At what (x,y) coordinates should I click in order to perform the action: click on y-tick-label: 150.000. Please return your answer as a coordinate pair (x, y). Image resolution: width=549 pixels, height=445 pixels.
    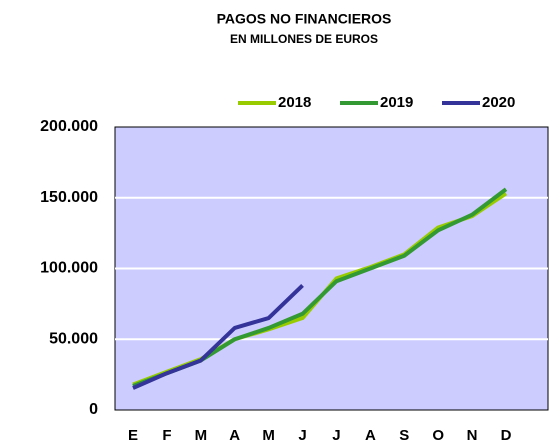
    Looking at the image, I should click on (69, 197).